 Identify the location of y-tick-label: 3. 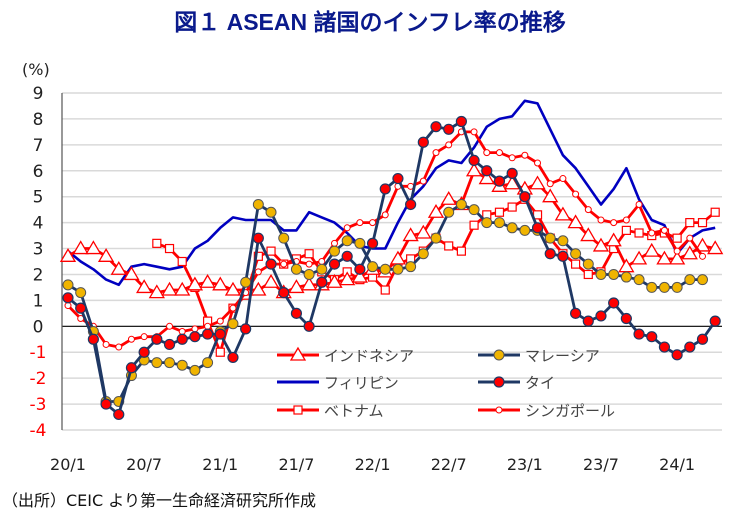
(38, 250).